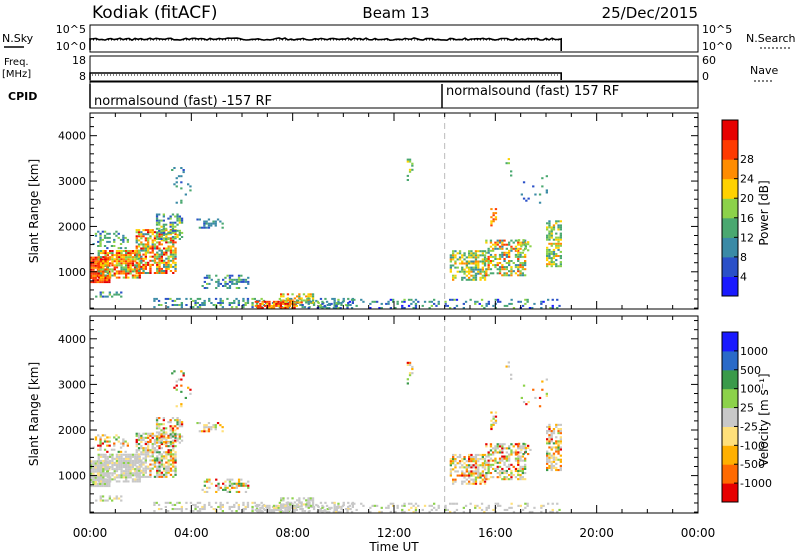 The height and width of the screenshot is (554, 800). Describe the element at coordinates (730, 417) in the screenshot. I see `colorbar-swatch` at that location.